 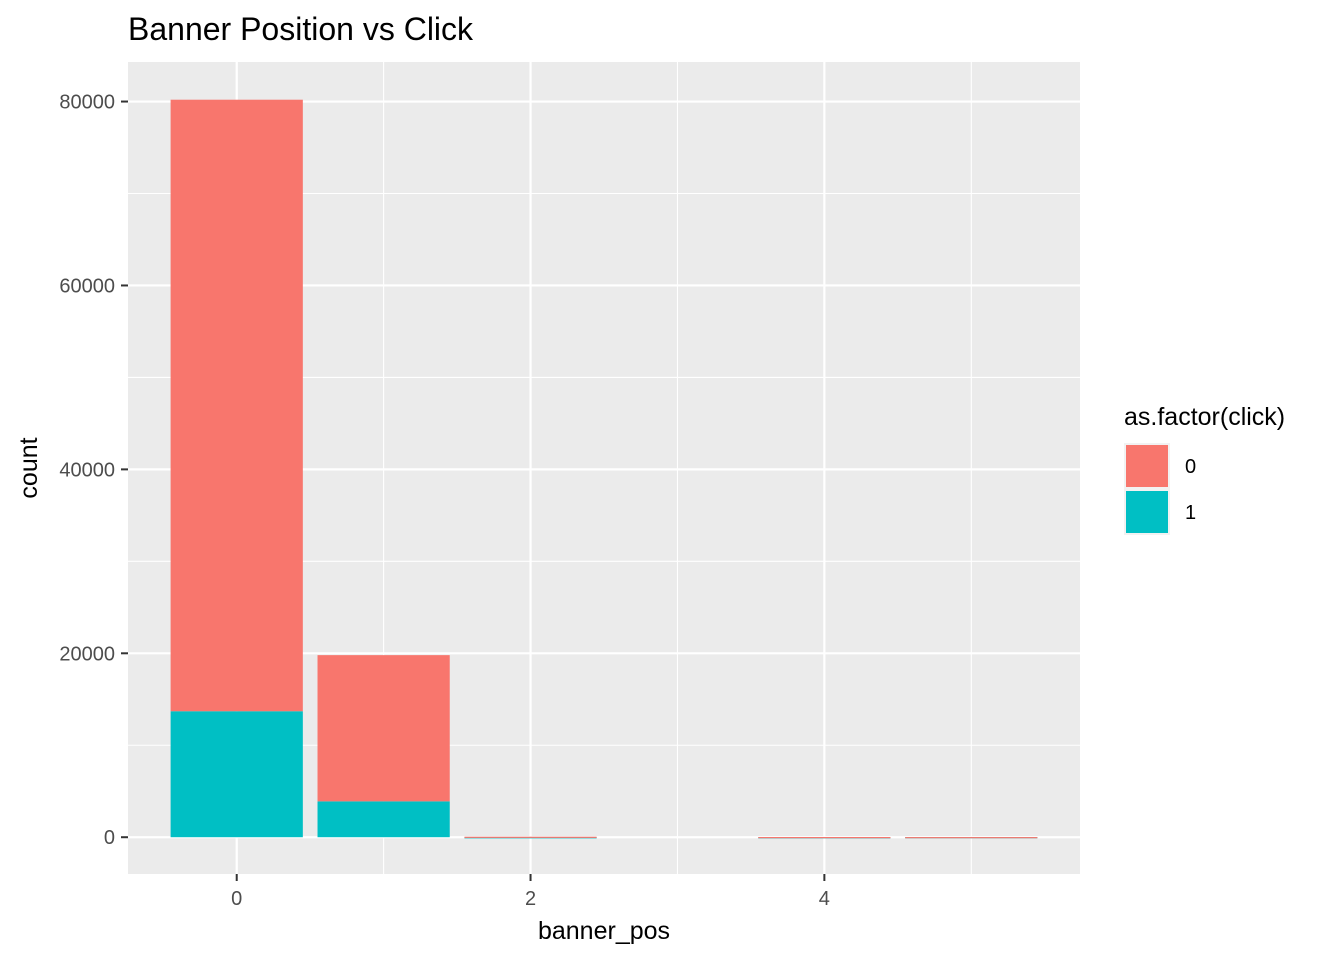 What do you see at coordinates (87, 654) in the screenshot?
I see `y-tick-label: 20000` at bounding box center [87, 654].